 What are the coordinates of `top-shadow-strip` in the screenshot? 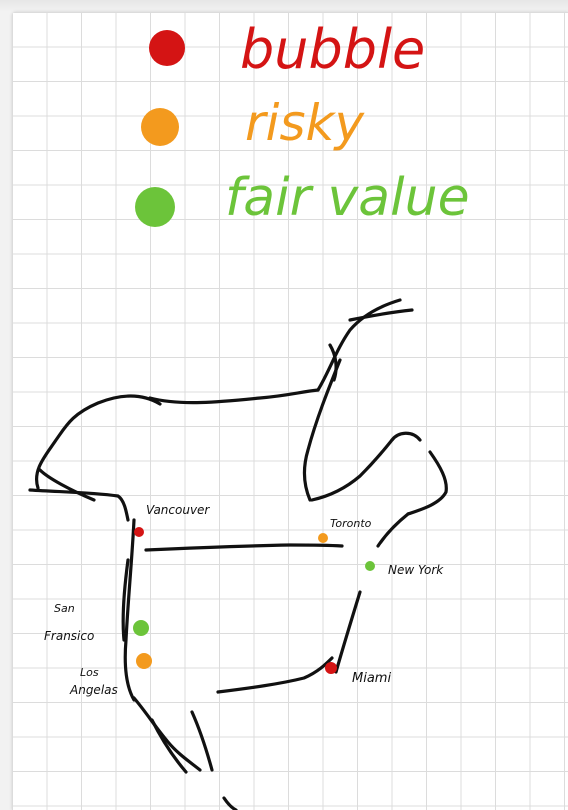 It's located at (284, 6).